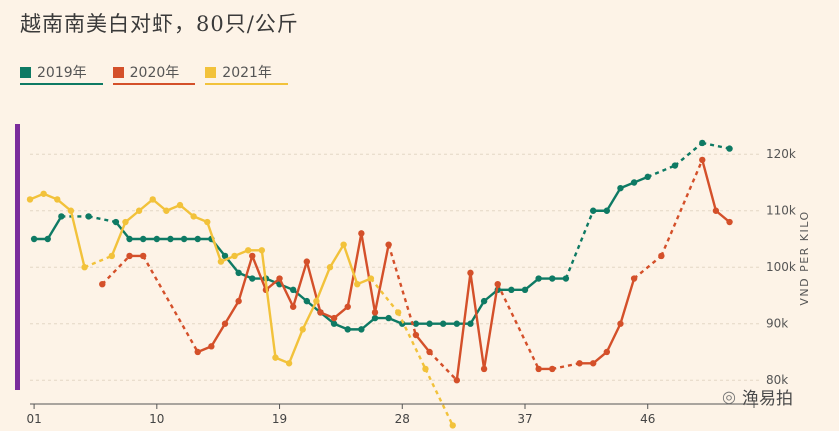 This screenshot has height=431, width=839. I want to click on x-tick-label: 10, so click(156, 419).